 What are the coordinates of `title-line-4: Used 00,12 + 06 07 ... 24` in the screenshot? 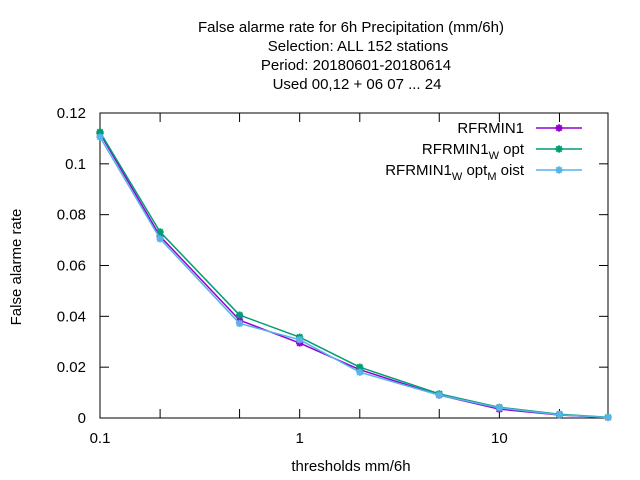 It's located at (357, 84).